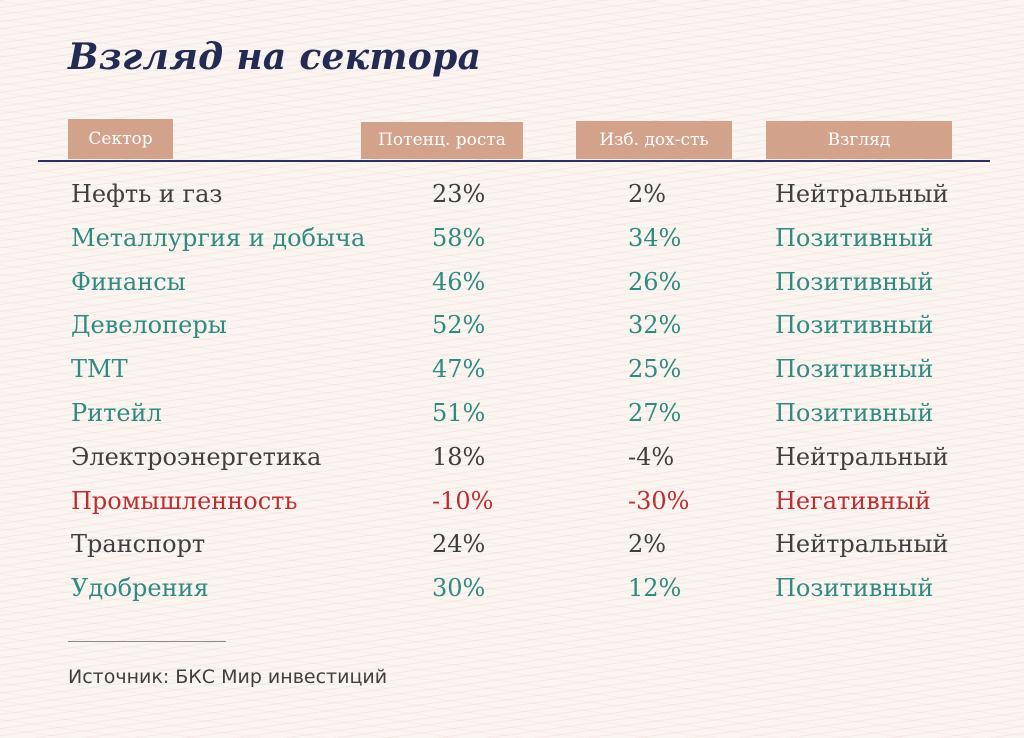  What do you see at coordinates (116, 412) in the screenshot?
I see `sector-name: Ритейл` at bounding box center [116, 412].